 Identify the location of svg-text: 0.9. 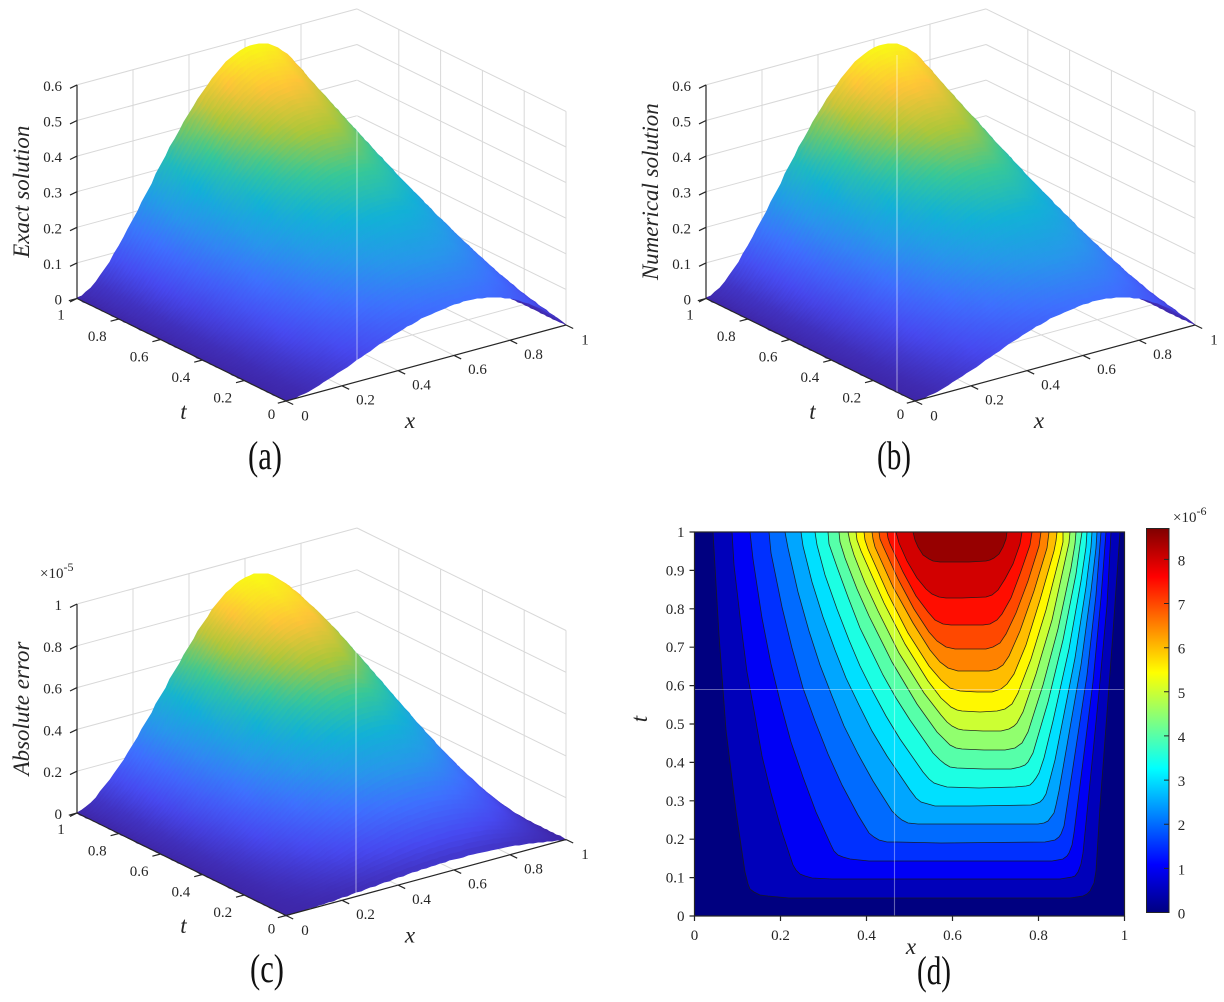
(675, 571).